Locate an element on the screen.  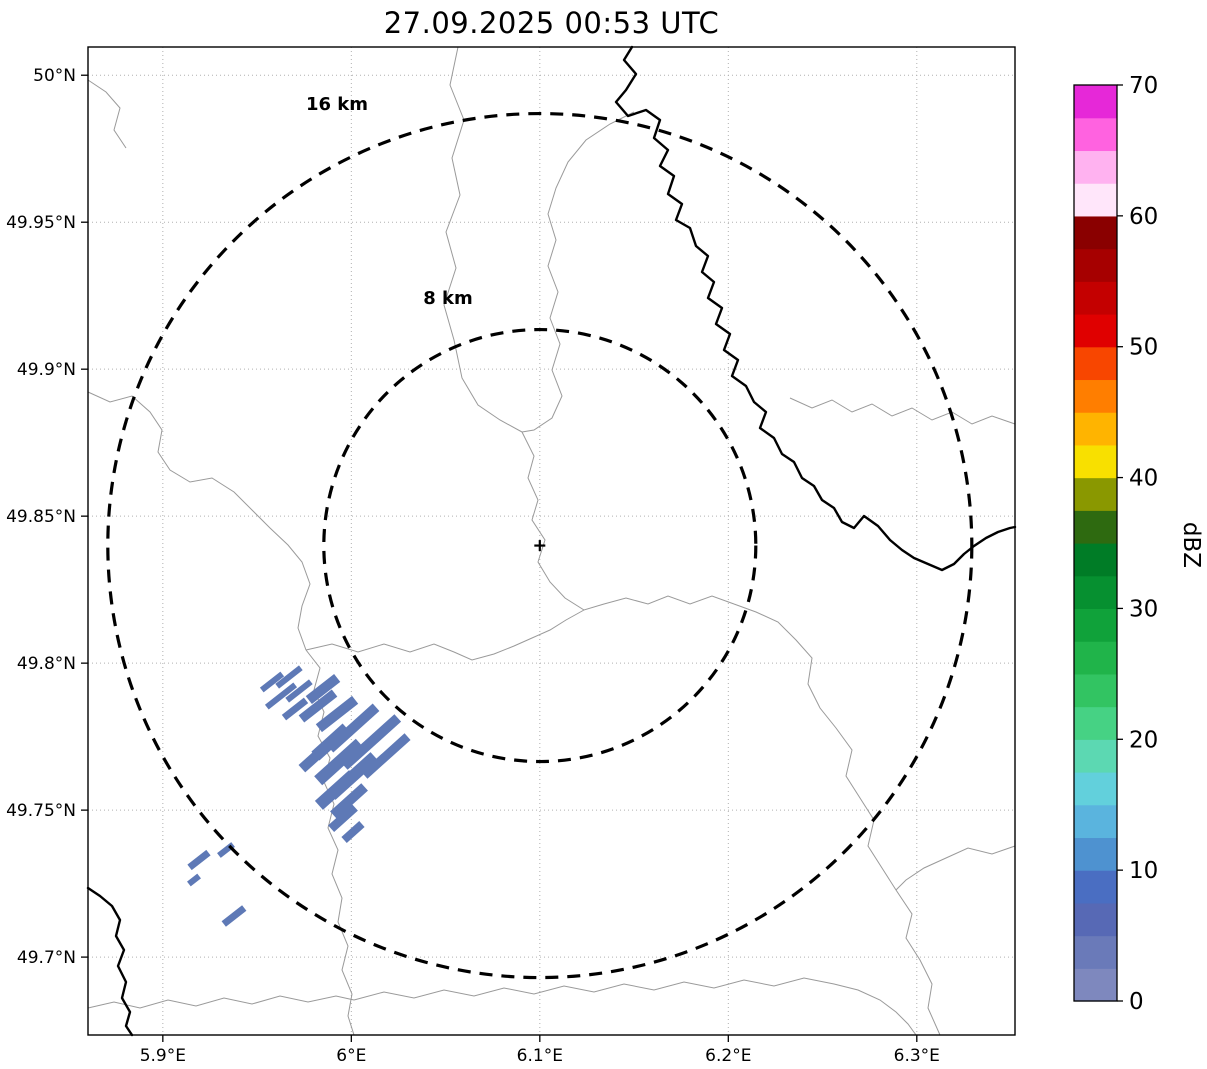
x-tick-label: 5.9°E is located at coordinates (163, 1056).